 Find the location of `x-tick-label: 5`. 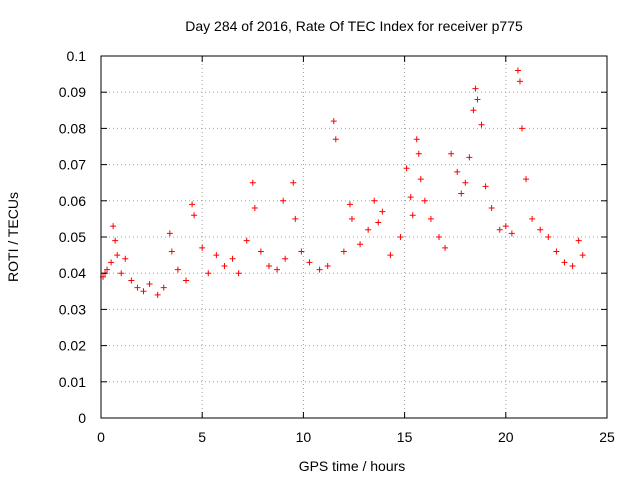

x-tick-label: 5 is located at coordinates (202, 437).